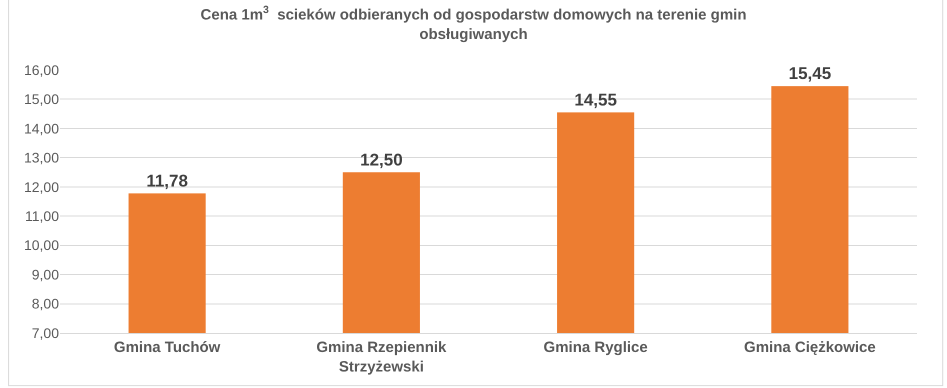 This screenshot has height=388, width=947. I want to click on y-tick-label: 10,00, so click(42, 245).